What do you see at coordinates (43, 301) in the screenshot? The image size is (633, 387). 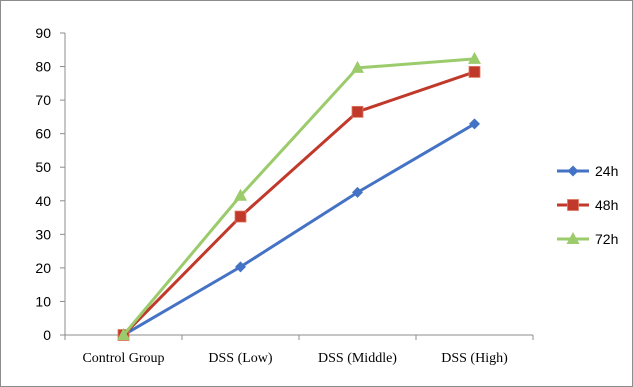 I see `y-tick-label: 10` at bounding box center [43, 301].